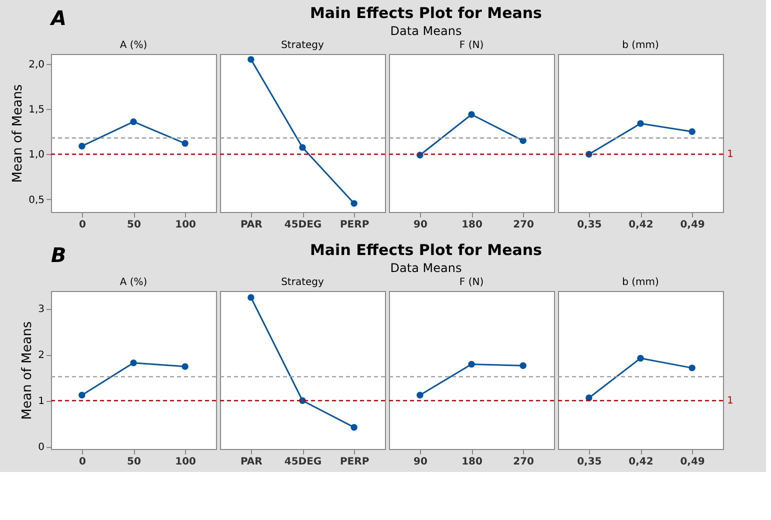 The height and width of the screenshot is (520, 771). What do you see at coordinates (41, 310) in the screenshot?
I see `y-tick-label: 3` at bounding box center [41, 310].